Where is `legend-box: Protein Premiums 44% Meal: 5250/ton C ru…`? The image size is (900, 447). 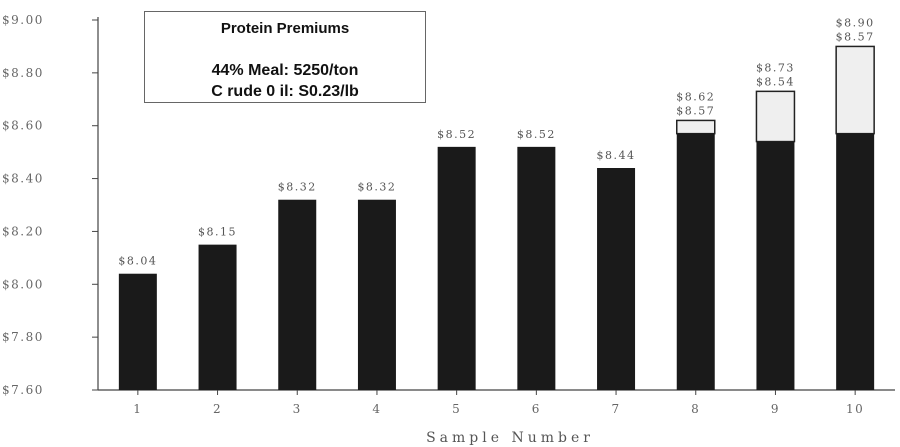
legend-box: Protein Premiums 44% Meal: 5250/ton C ru… is located at coordinates (285, 57).